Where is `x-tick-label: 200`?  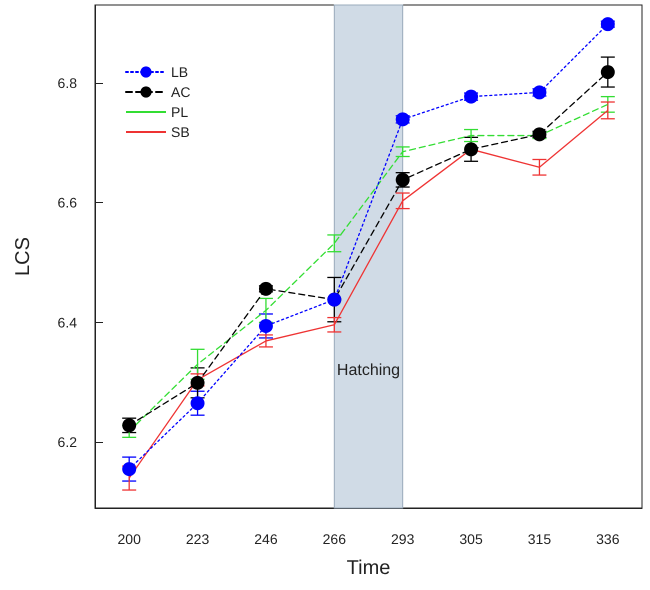 x-tick-label: 200 is located at coordinates (130, 539).